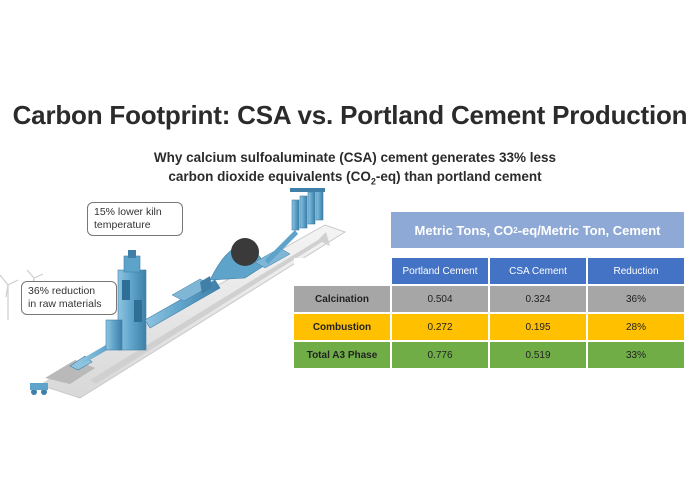  Describe the element at coordinates (489, 299) in the screenshot. I see `table-row: Calcination 0.504 0.324 36%` at that location.